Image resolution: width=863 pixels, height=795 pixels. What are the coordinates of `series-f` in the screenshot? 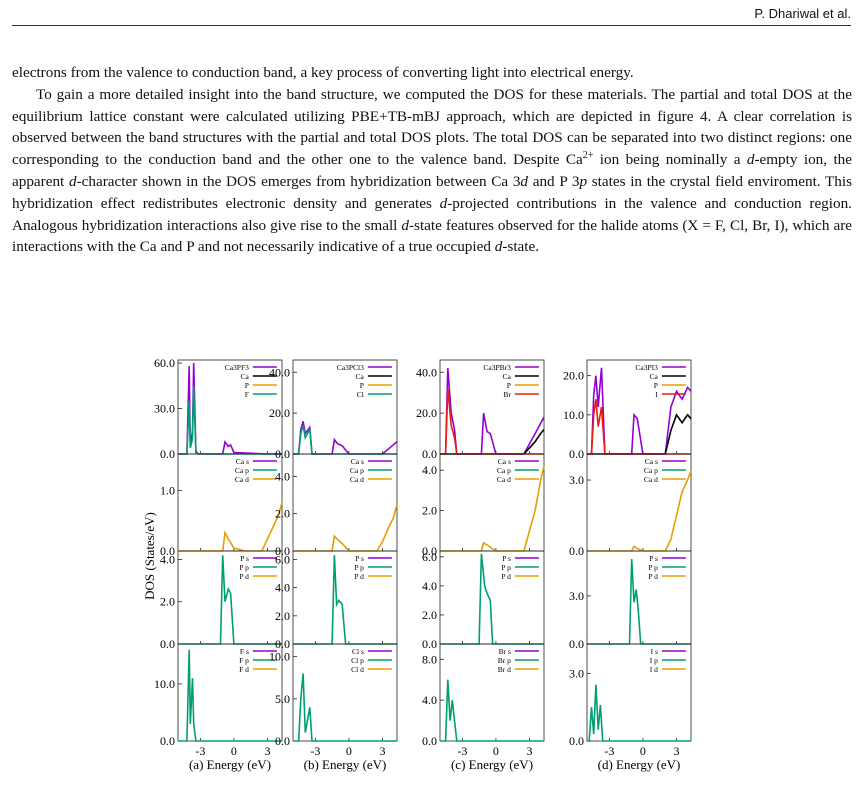 It's located at (230, 420).